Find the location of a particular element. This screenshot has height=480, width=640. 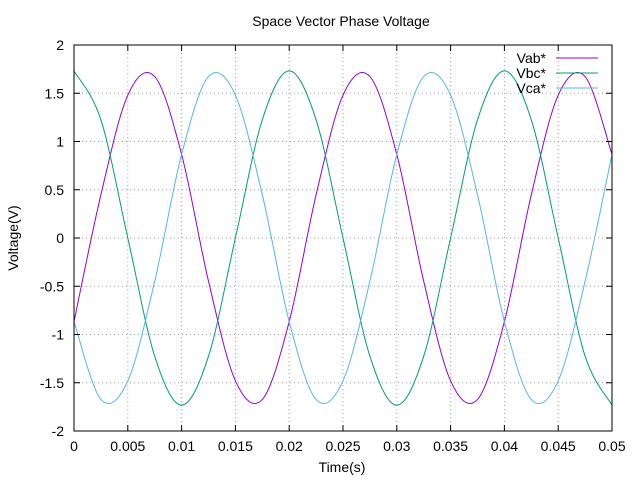

y-tick-label: 1.5 is located at coordinates (55, 93).